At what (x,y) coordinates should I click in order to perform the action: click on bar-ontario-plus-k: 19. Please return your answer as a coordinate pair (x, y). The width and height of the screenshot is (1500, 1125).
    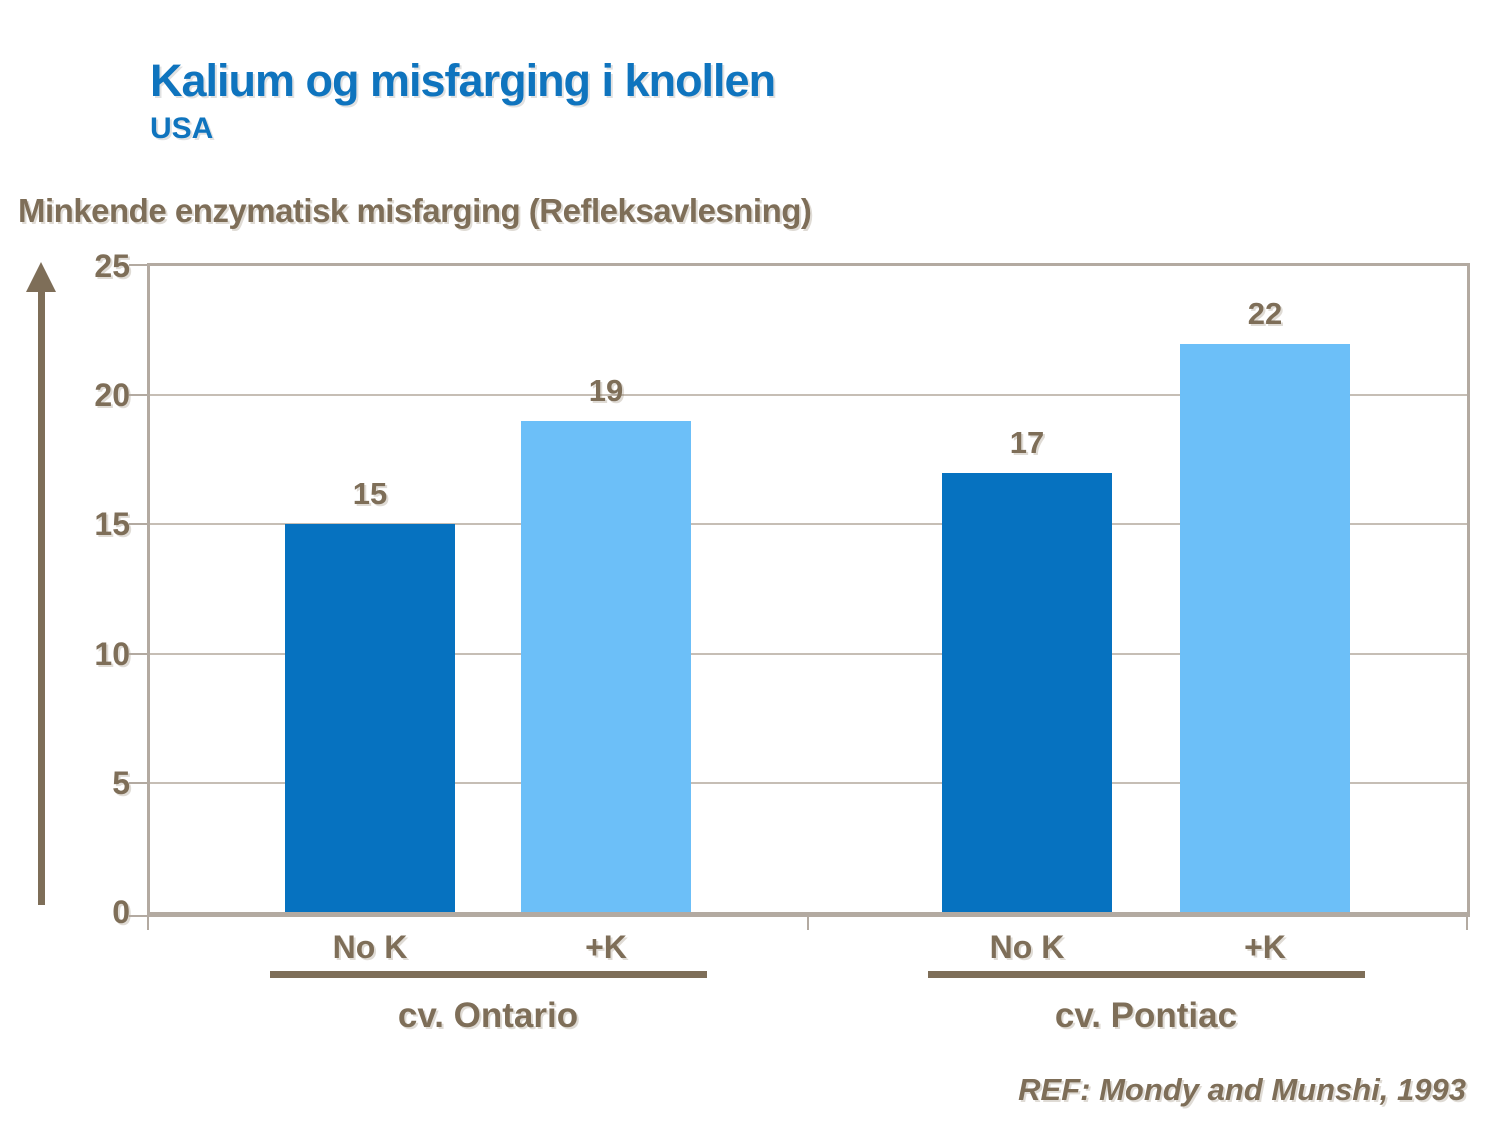
    Looking at the image, I should click on (606, 642).